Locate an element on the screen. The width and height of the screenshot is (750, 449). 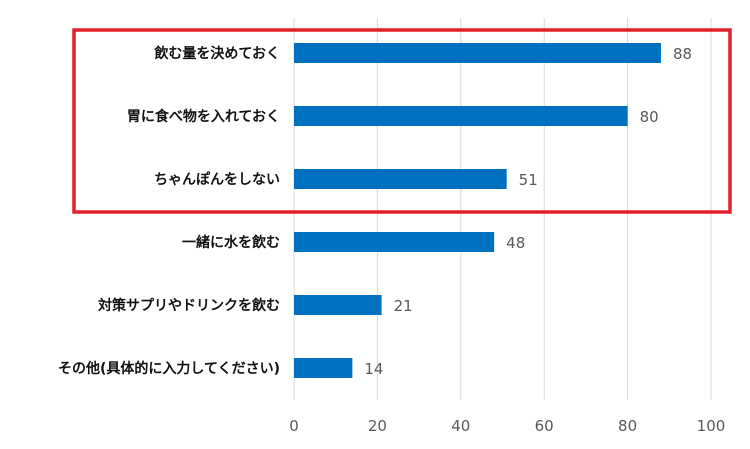
data-label: 88 is located at coordinates (682, 54).